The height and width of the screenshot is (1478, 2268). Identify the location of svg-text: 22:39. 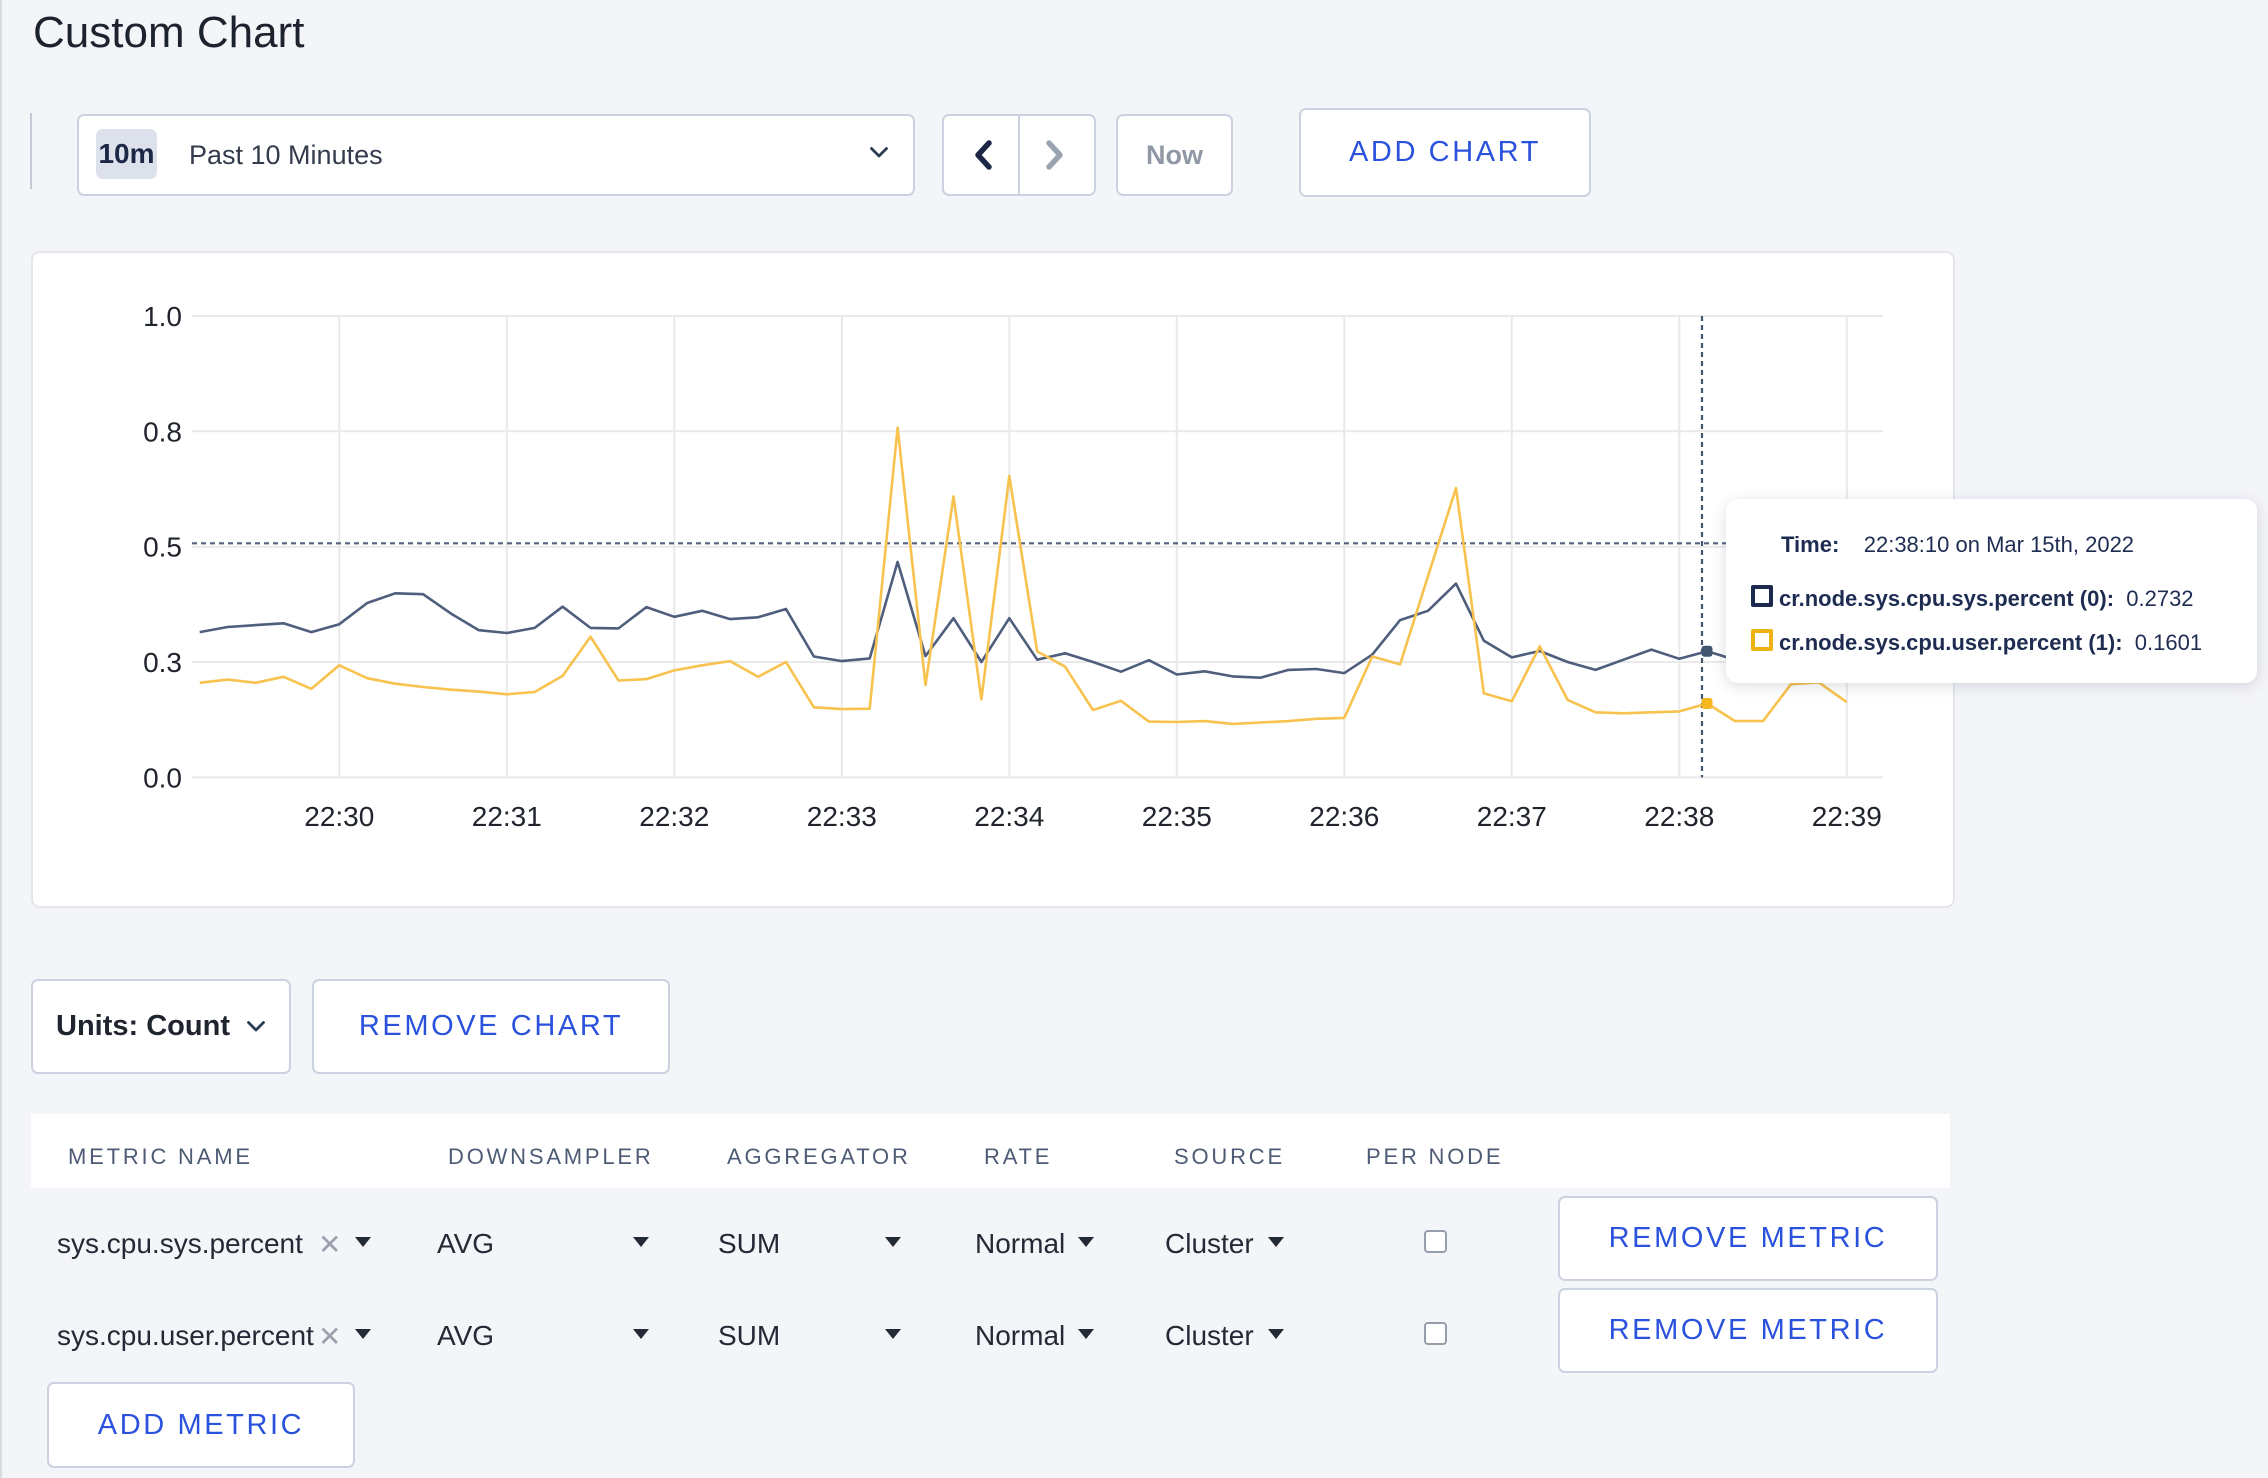
(1847, 816).